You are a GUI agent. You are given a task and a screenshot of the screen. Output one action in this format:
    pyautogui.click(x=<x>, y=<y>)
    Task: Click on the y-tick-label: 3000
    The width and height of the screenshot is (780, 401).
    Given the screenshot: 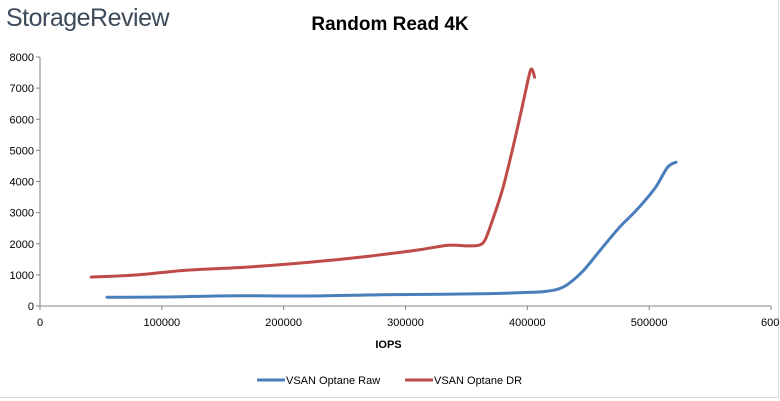 What is the action you would take?
    pyautogui.click(x=22, y=214)
    